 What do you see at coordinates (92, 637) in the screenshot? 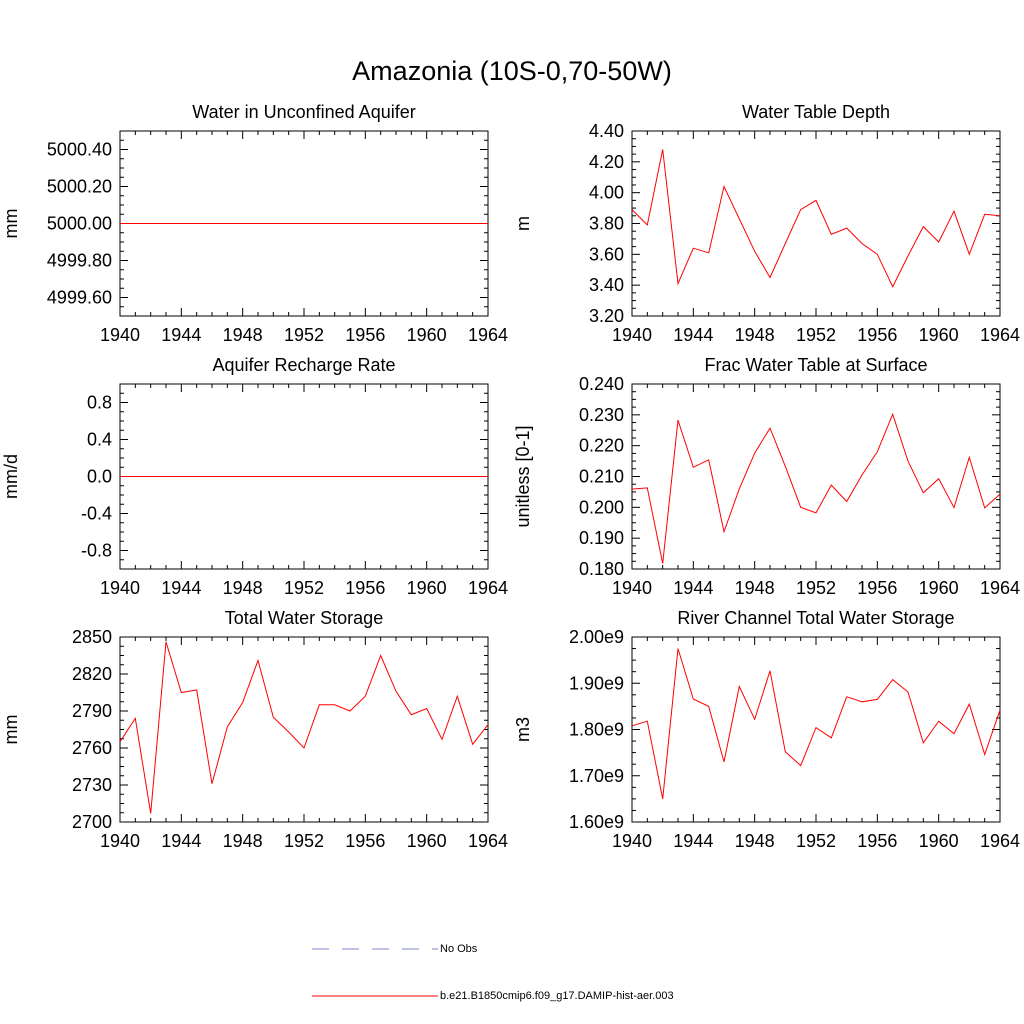
I see `y-tick-label: 2850` at bounding box center [92, 637].